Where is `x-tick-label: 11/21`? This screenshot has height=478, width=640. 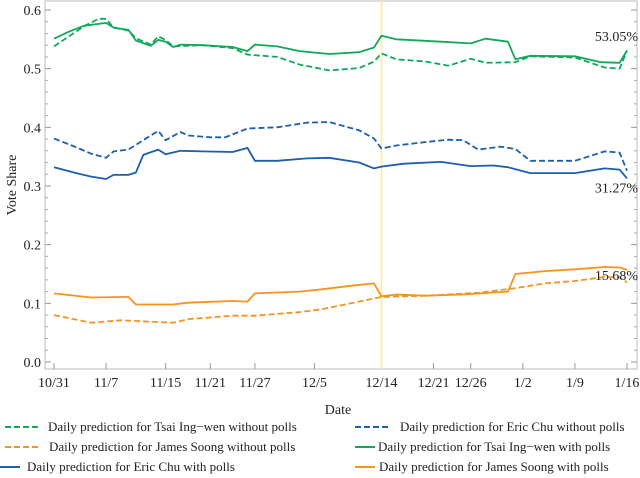
x-tick-label: 11/21 is located at coordinates (210, 383).